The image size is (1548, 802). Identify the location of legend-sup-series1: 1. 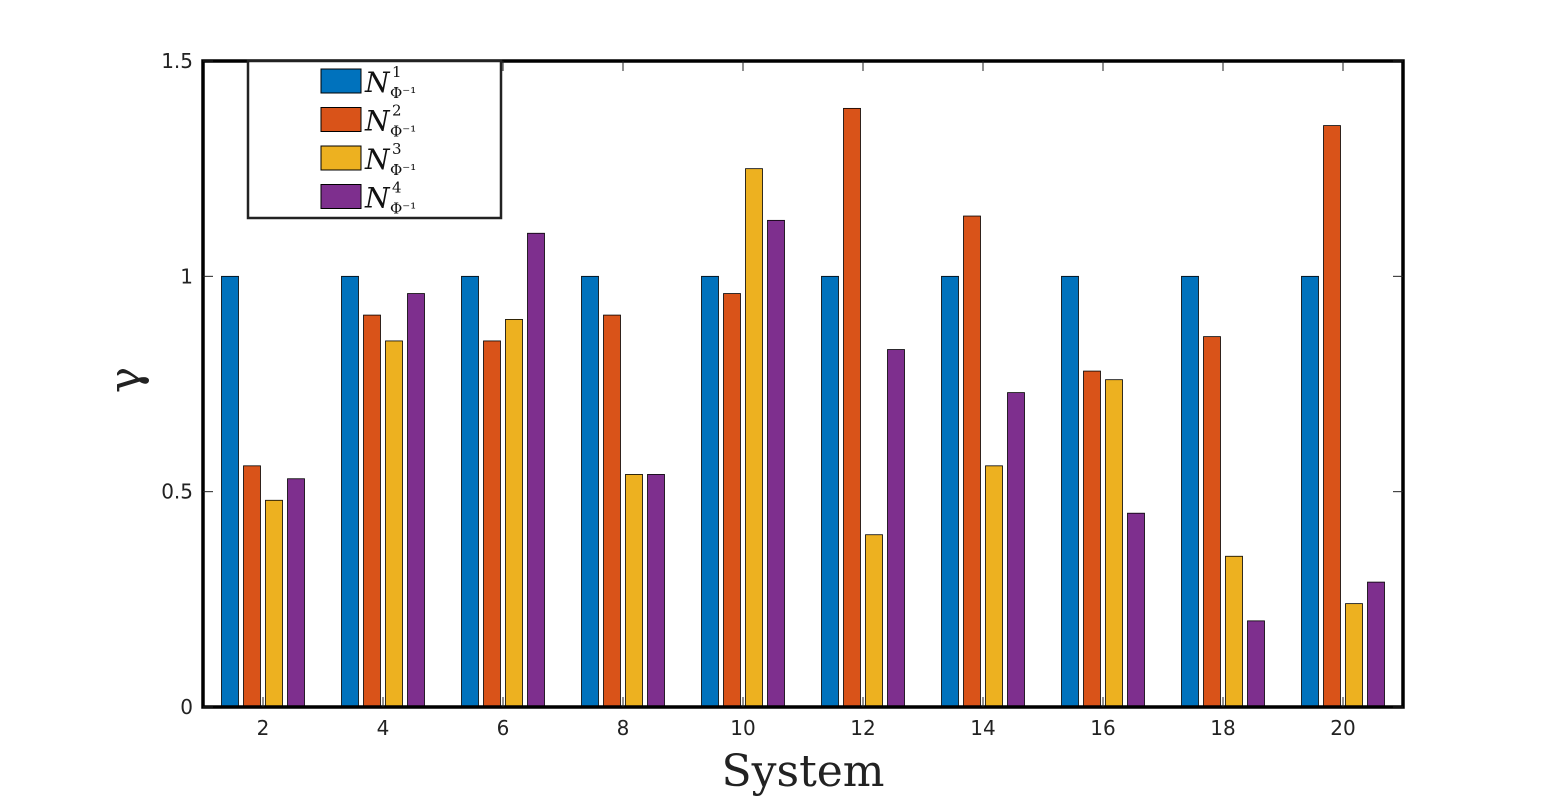
(397, 72).